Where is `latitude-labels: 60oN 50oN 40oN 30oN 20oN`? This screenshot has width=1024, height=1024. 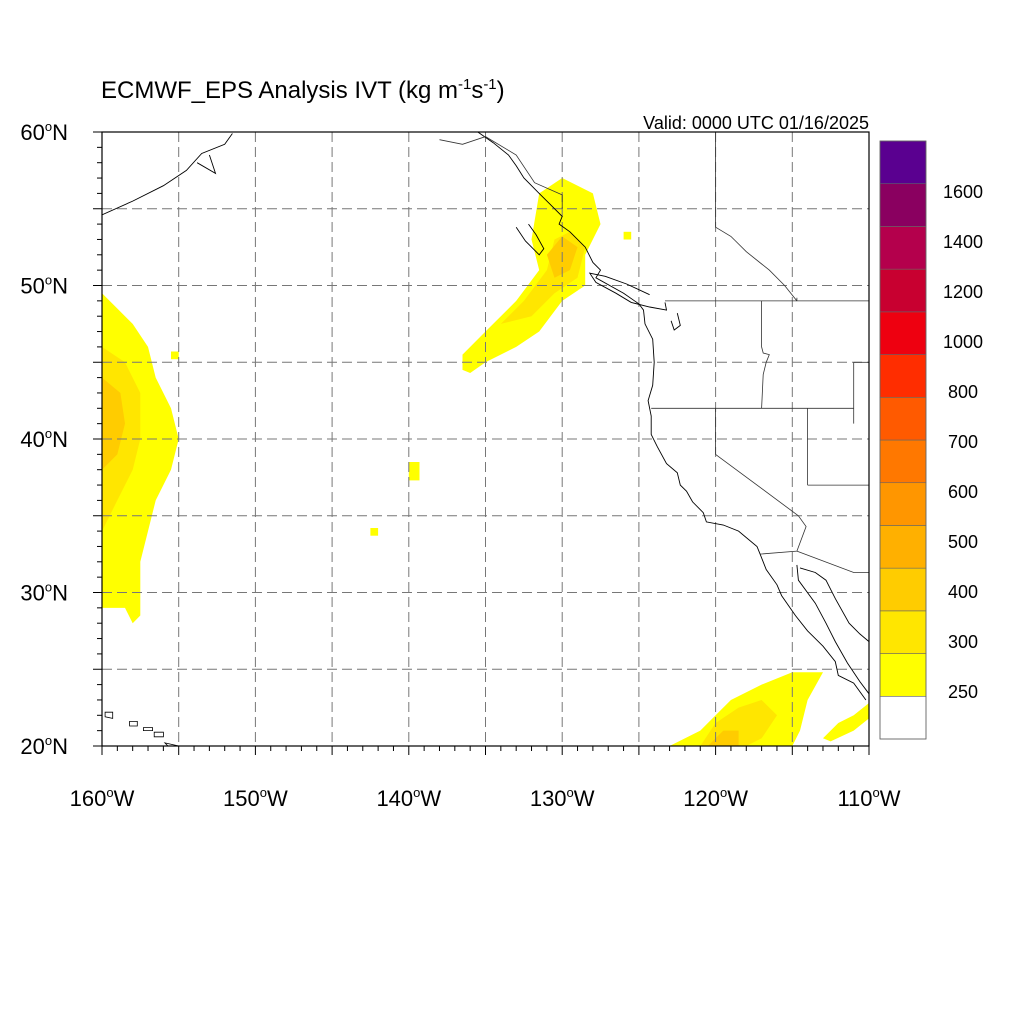 latitude-labels: 60oN 50oN 40oN 30oN 20oN is located at coordinates (44, 439).